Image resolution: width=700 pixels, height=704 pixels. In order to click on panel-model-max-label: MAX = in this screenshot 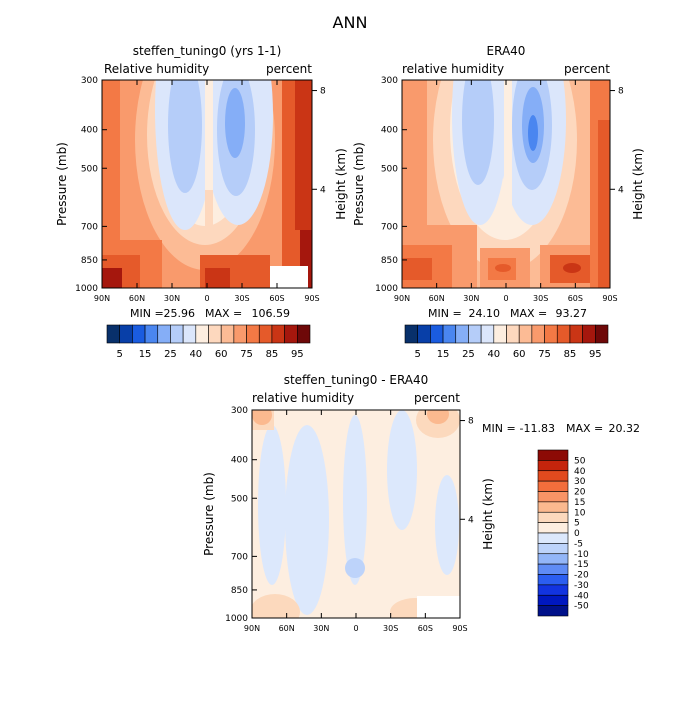, I will do `click(223, 313)`.